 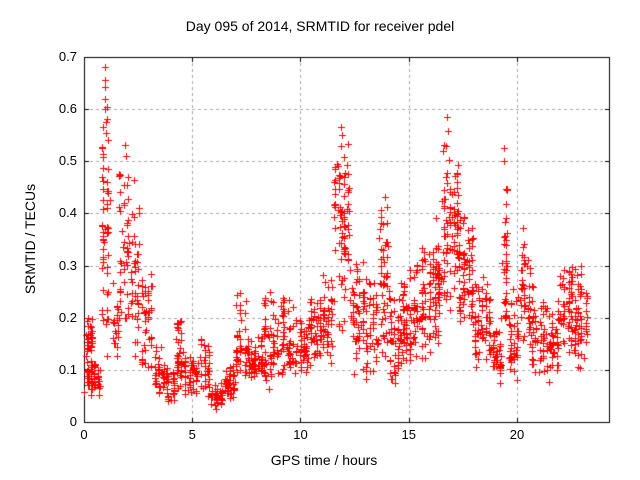 What do you see at coordinates (30, 239) in the screenshot?
I see `y-axis-label-text: SRMTID / TECUs` at bounding box center [30, 239].